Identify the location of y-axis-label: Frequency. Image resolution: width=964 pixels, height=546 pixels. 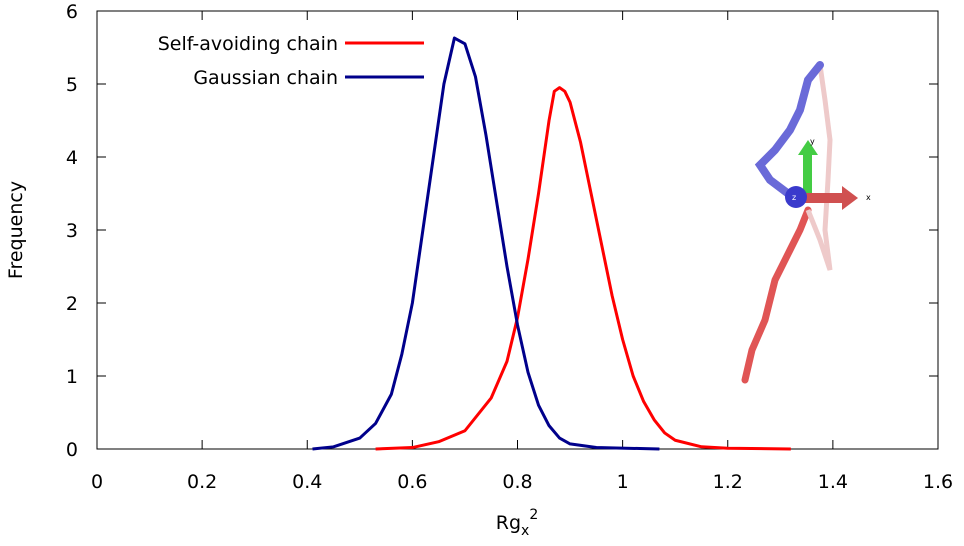
(16, 230).